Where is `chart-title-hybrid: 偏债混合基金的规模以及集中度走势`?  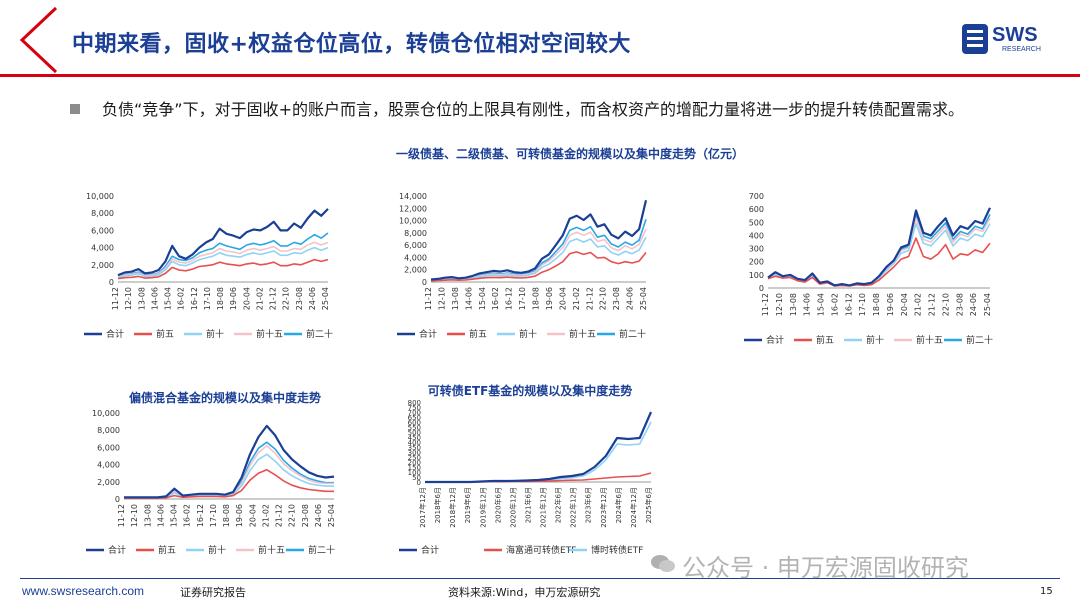
chart-title-hybrid: 偏债混合基金的规模以及集中度走势 is located at coordinates (224, 398).